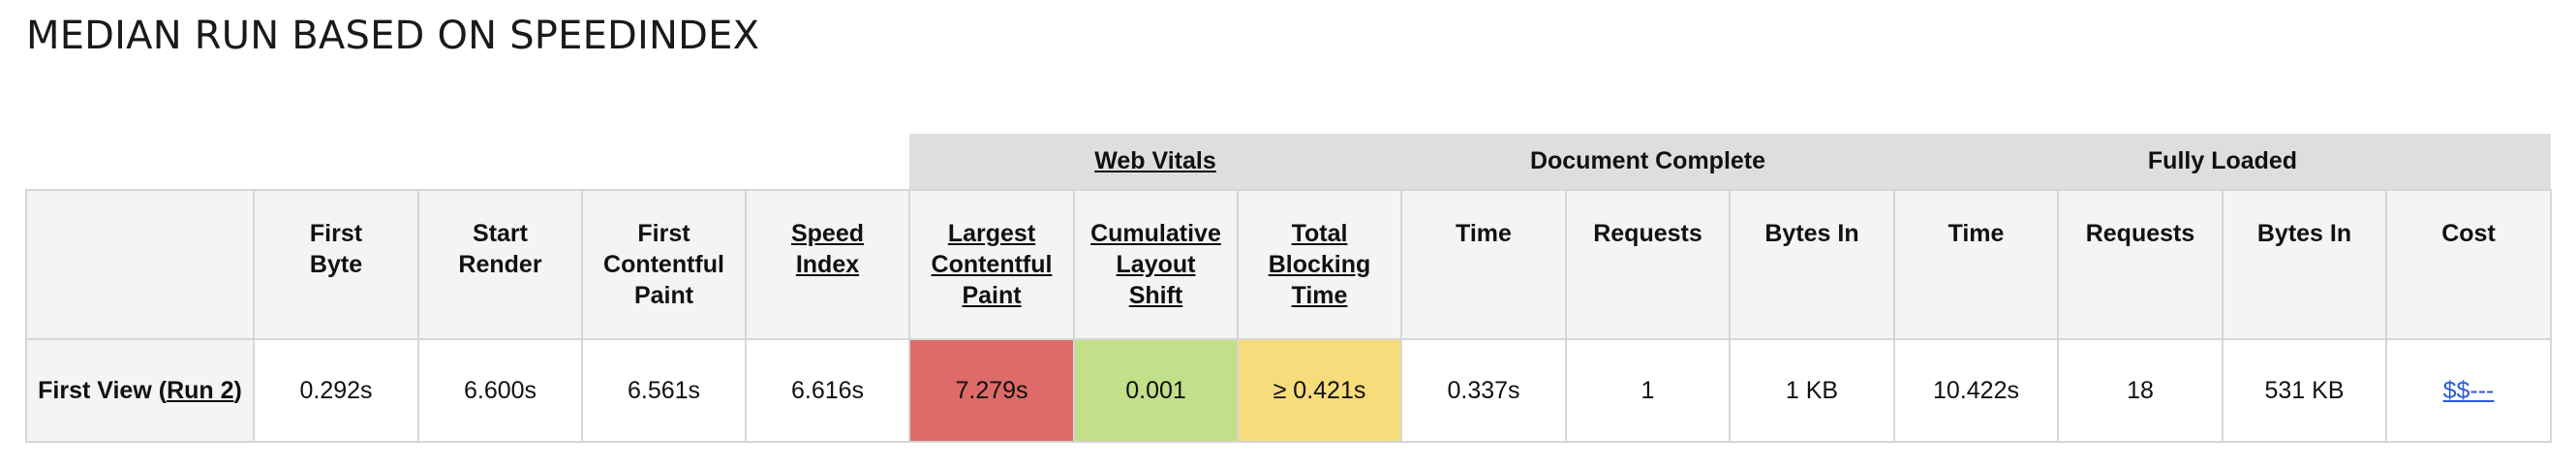 The width and height of the screenshot is (2576, 469). Describe the element at coordinates (1156, 391) in the screenshot. I see `cell-cumulative-layout-shift: 0.001` at that location.